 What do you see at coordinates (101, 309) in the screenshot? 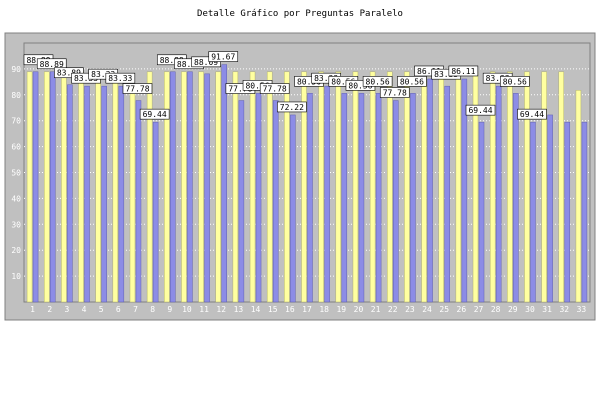
I see `x-tick-label: 5` at bounding box center [101, 309].